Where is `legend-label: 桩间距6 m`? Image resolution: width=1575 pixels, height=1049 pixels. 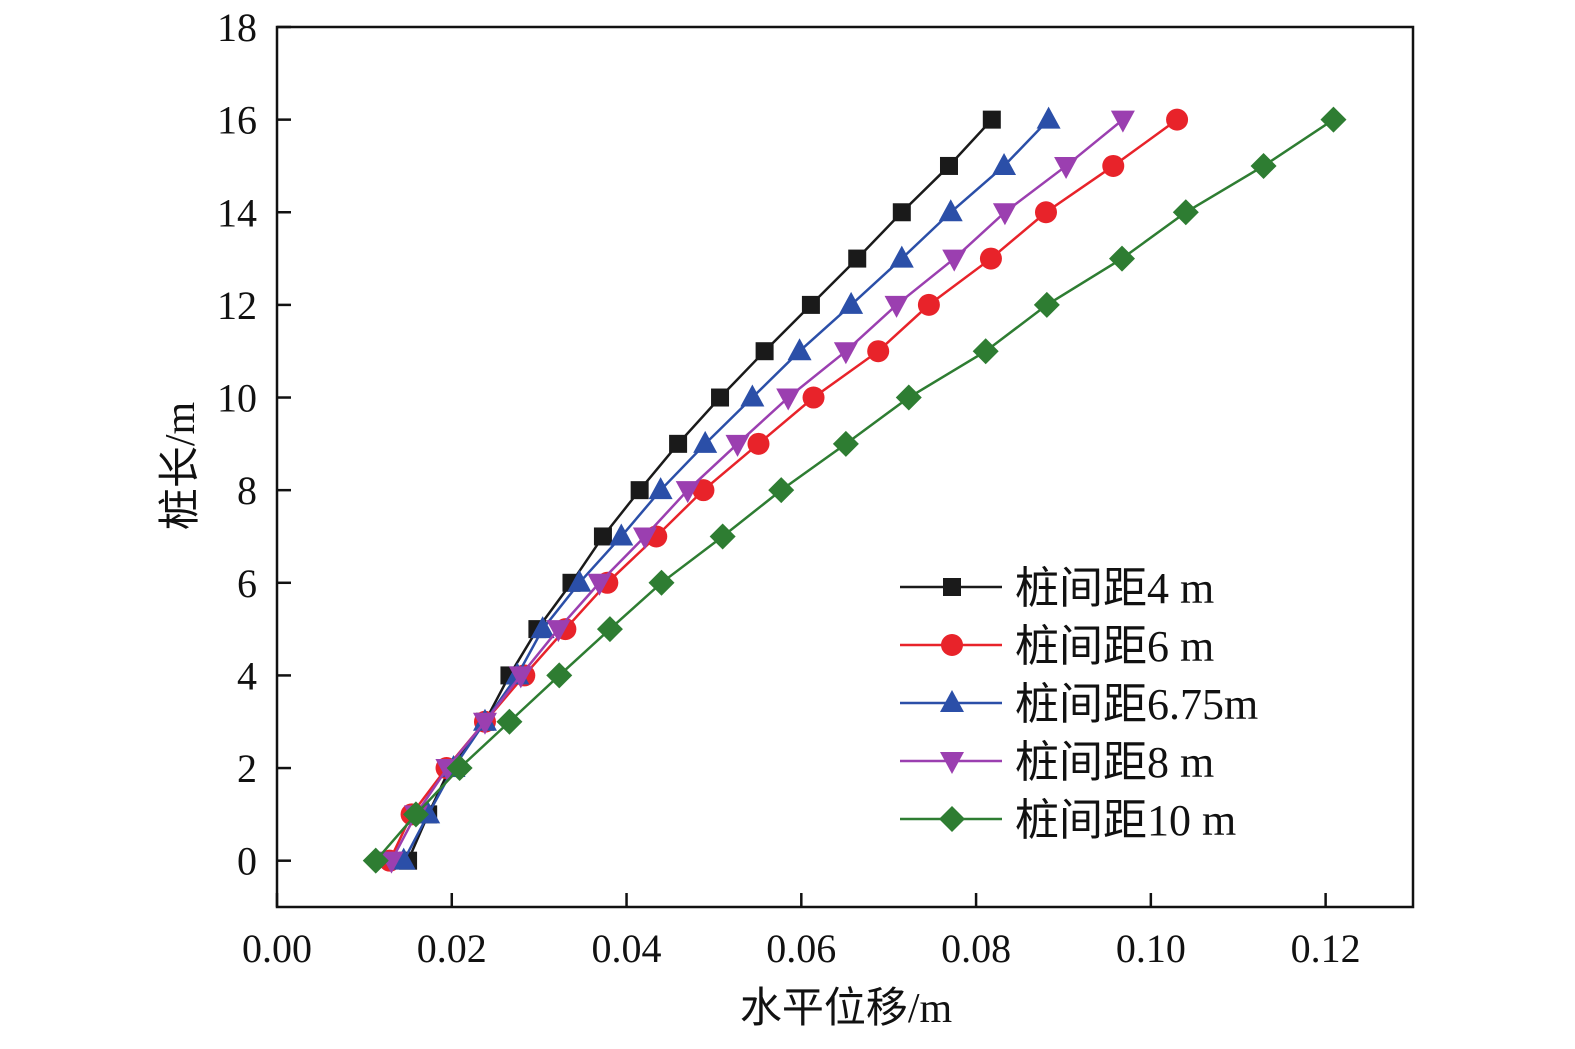
legend-label: 桩间距6 m is located at coordinates (1114, 646).